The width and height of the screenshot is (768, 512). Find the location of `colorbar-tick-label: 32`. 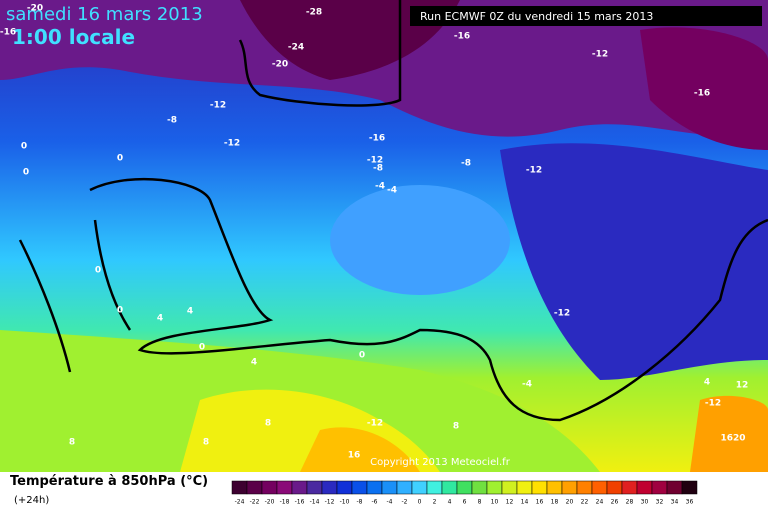

colorbar-tick-label: 32 is located at coordinates (660, 502).